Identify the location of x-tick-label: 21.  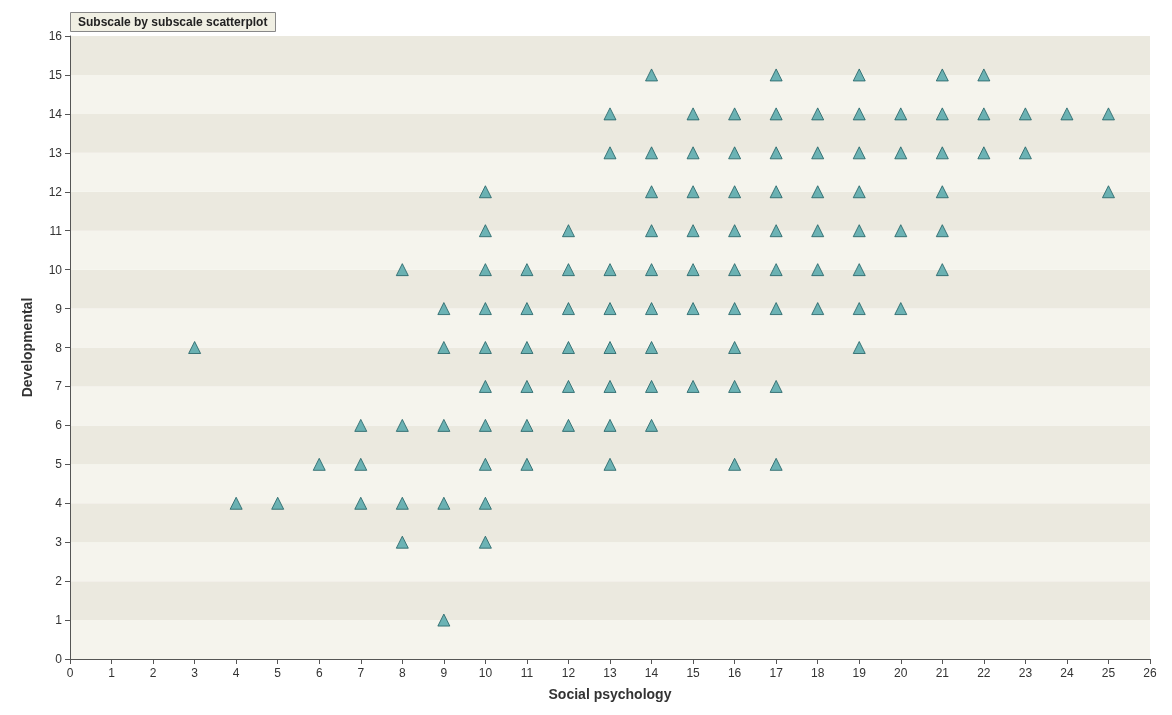
(942, 673).